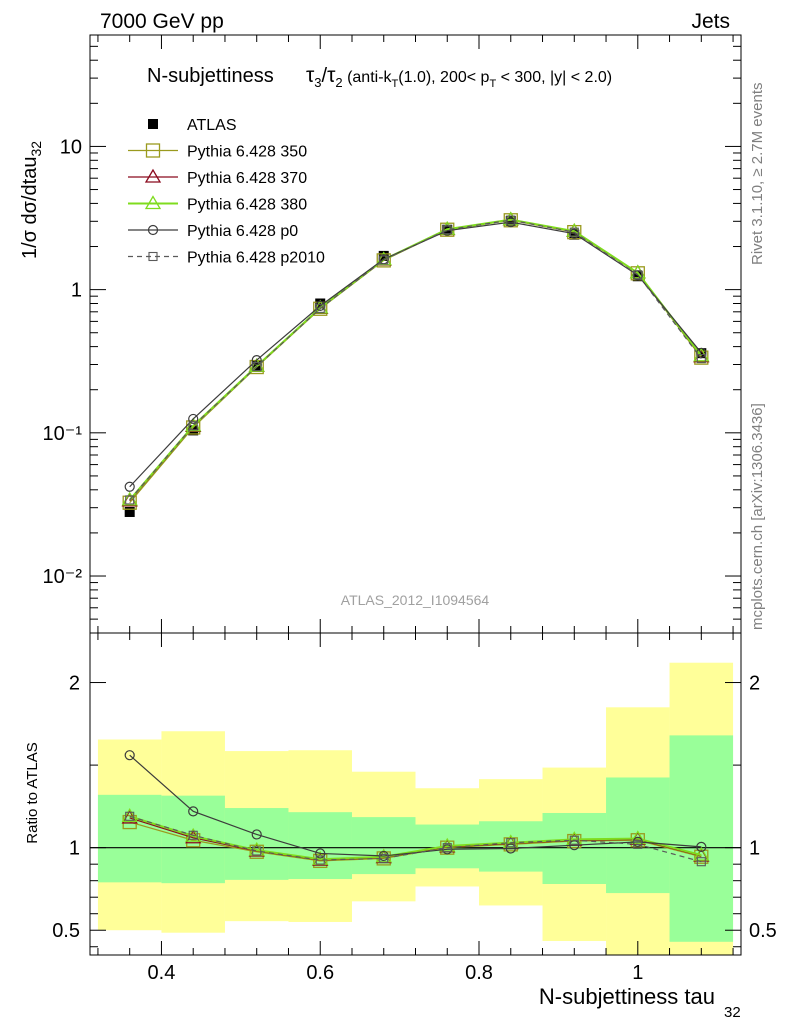 The image size is (786, 1024). Describe the element at coordinates (732, 1012) in the screenshot. I see `x-axis-label-sub: 32` at that location.